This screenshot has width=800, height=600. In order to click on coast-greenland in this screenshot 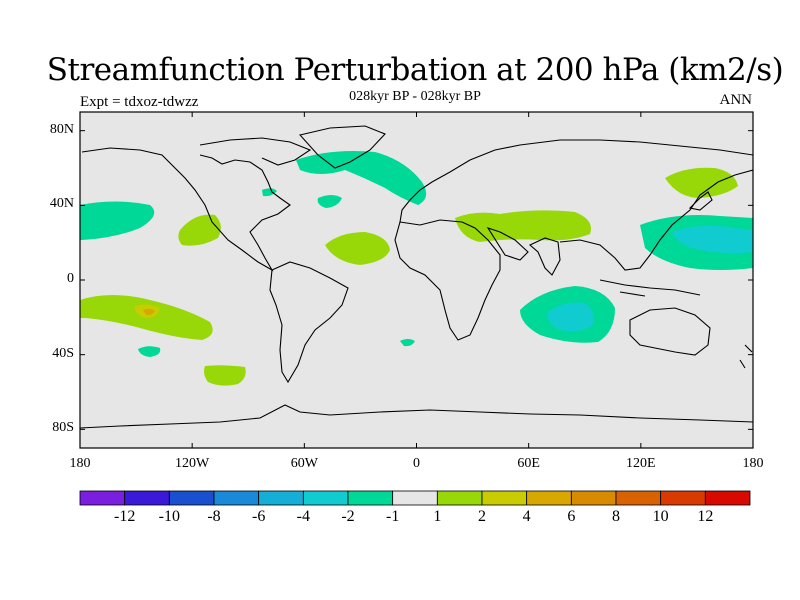, I will do `click(342, 147)`.